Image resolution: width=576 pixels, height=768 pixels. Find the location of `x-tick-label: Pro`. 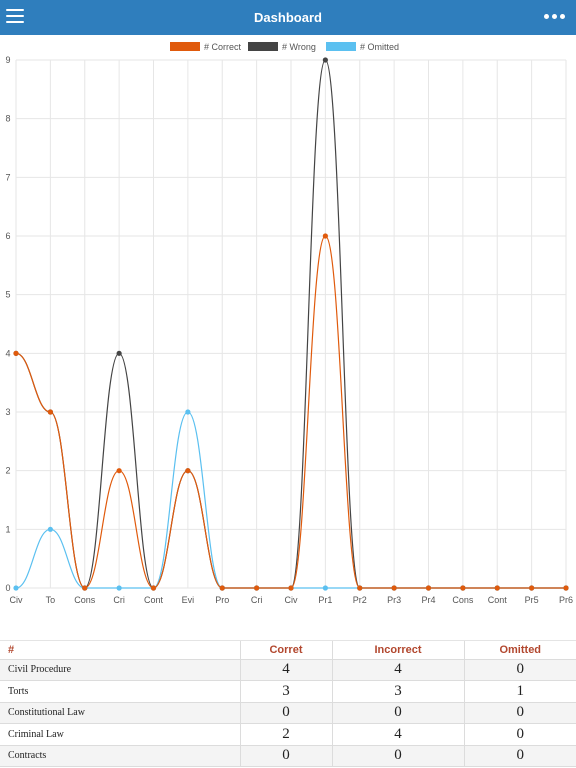

x-tick-label: Pro is located at coordinates (222, 600).